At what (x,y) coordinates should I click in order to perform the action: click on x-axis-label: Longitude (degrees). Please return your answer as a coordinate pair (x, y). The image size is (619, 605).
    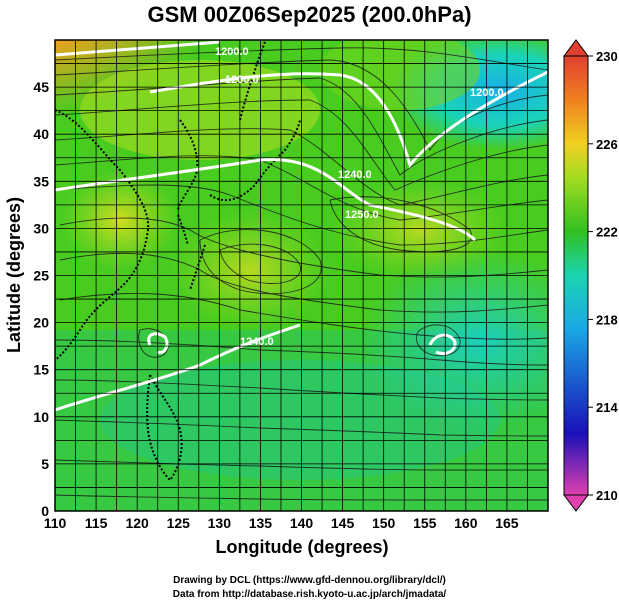
    Looking at the image, I should click on (301, 547).